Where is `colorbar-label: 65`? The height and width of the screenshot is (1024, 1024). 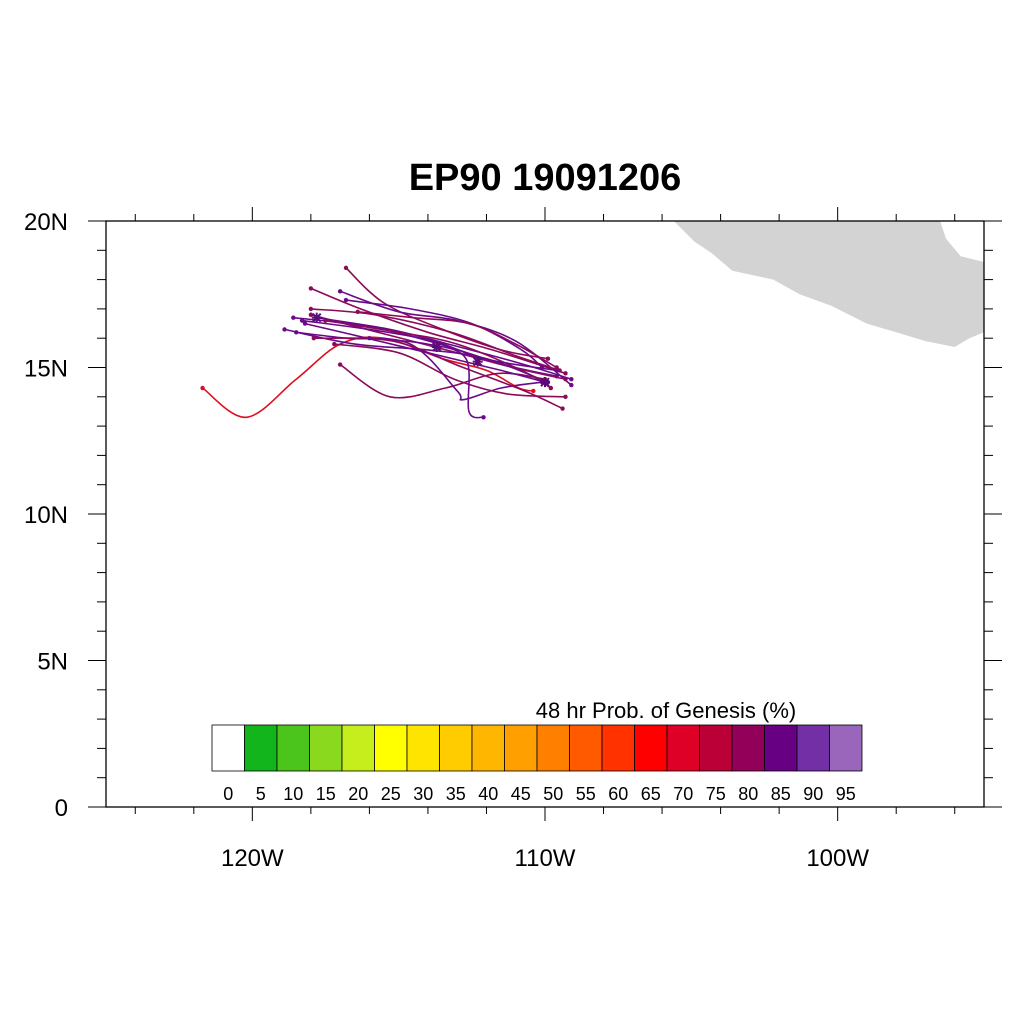
colorbar-label: 65 is located at coordinates (651, 794).